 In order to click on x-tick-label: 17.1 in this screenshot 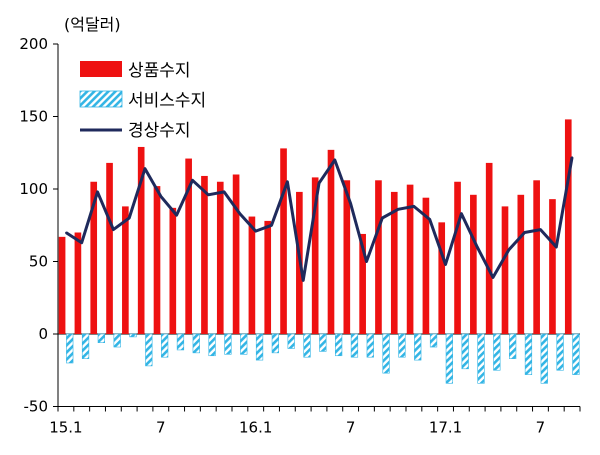, I will do `click(445, 428)`.